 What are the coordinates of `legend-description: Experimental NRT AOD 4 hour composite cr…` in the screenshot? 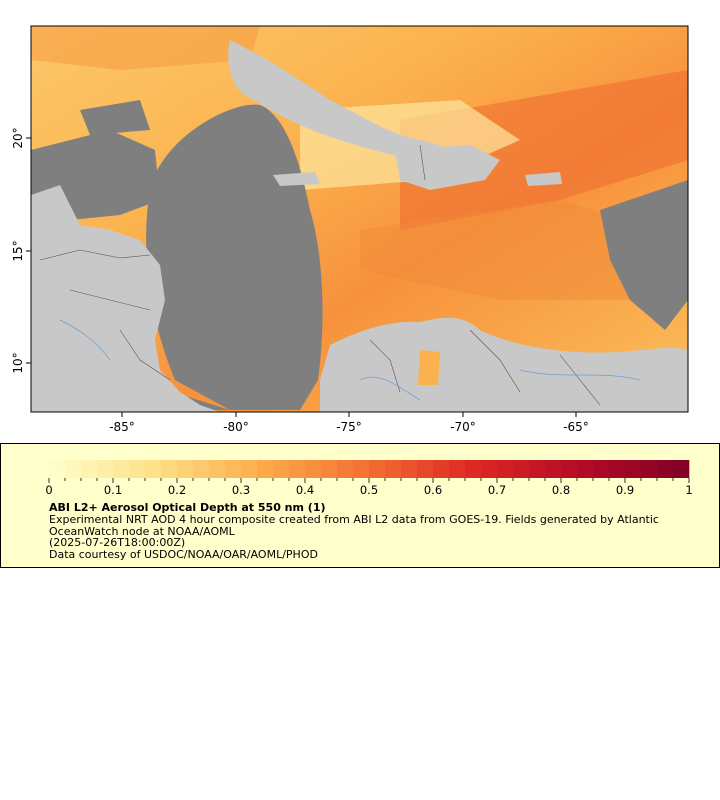 It's located at (354, 525).